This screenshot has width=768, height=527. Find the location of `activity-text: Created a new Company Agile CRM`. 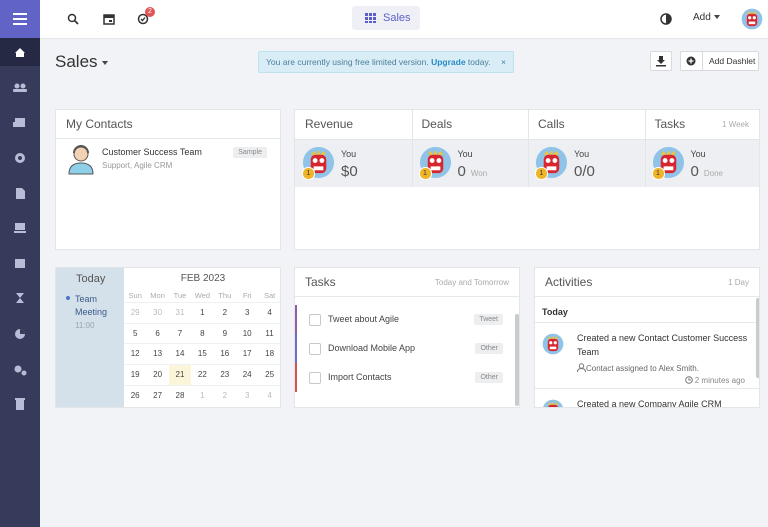

activity-text: Created a new Company Agile CRM is located at coordinates (649, 403).